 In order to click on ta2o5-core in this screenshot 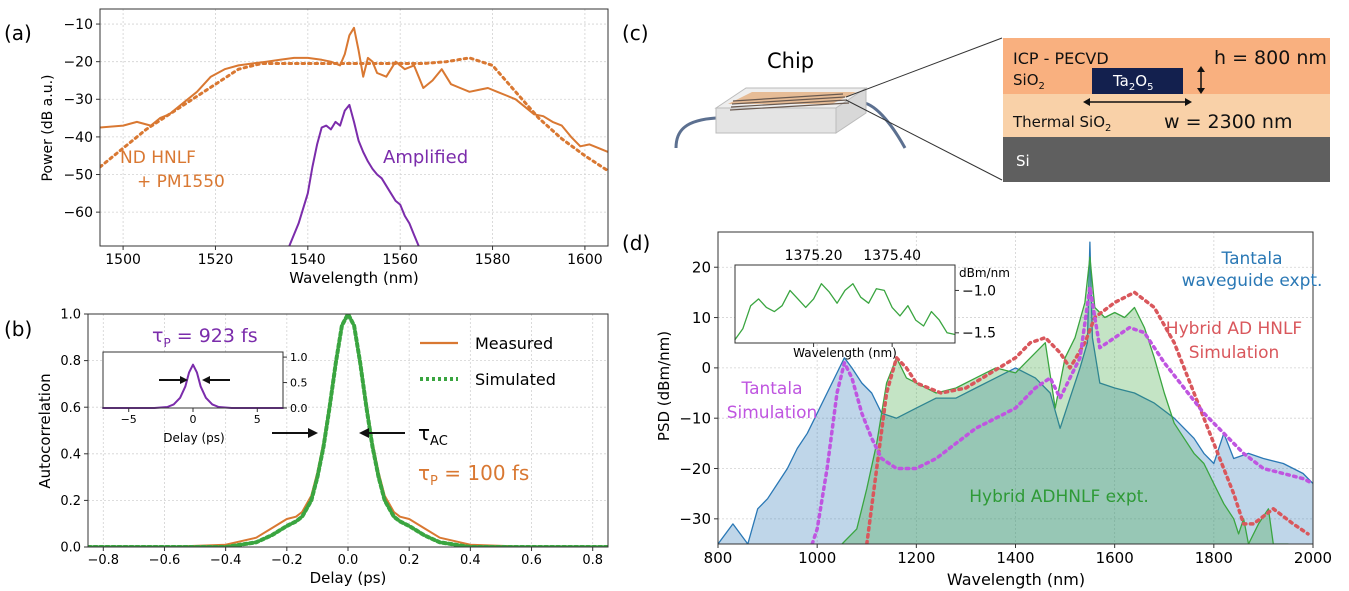, I will do `click(1137, 81)`.